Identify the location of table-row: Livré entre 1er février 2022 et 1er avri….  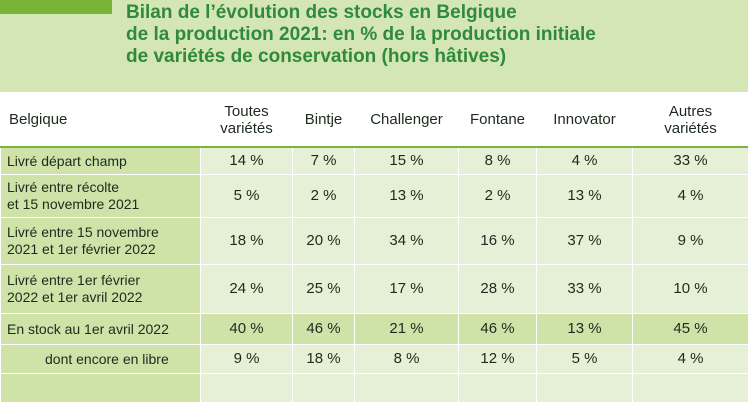
(374, 289).